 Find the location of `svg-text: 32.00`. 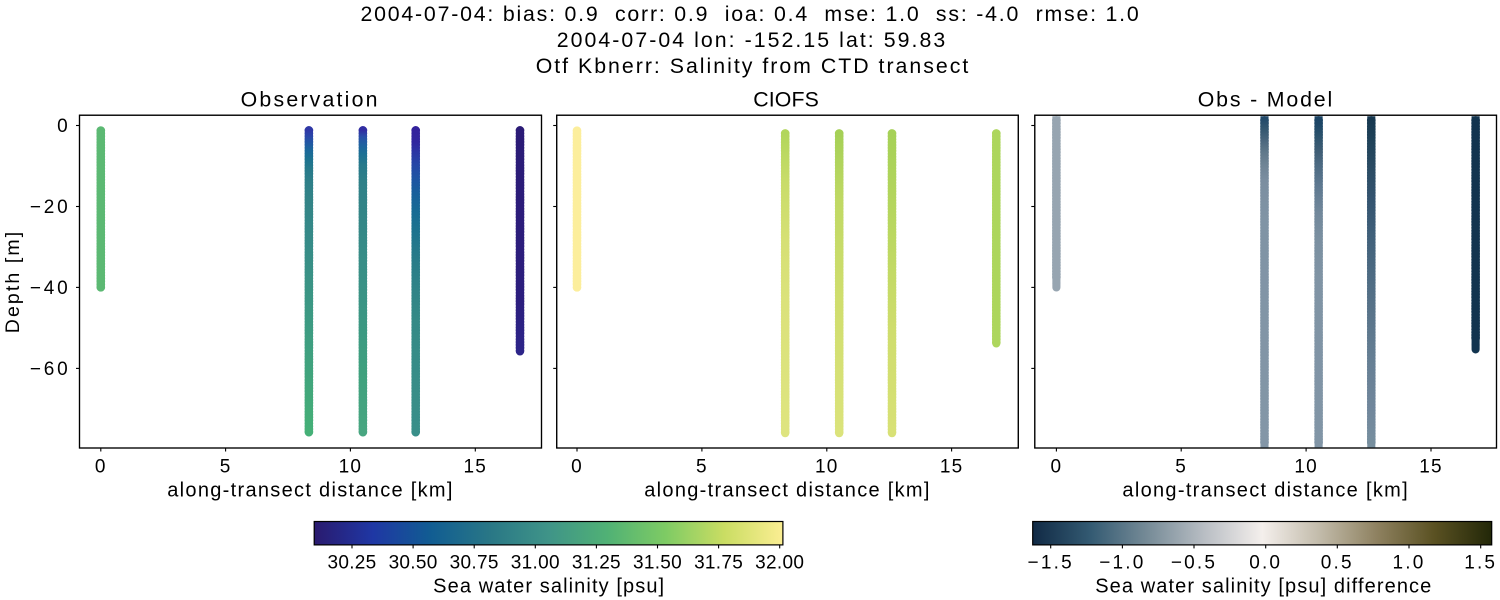

svg-text: 32.00 is located at coordinates (779, 563).